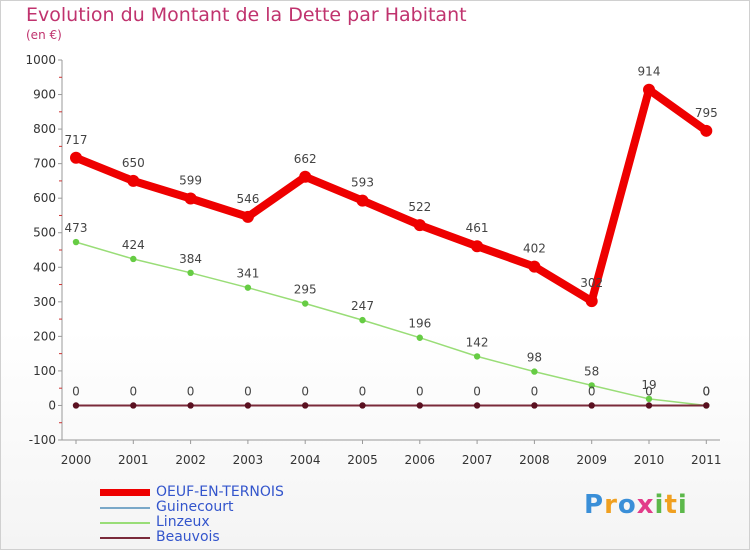 The height and width of the screenshot is (550, 750). What do you see at coordinates (706, 113) in the screenshot?
I see `data-label: 795` at bounding box center [706, 113].